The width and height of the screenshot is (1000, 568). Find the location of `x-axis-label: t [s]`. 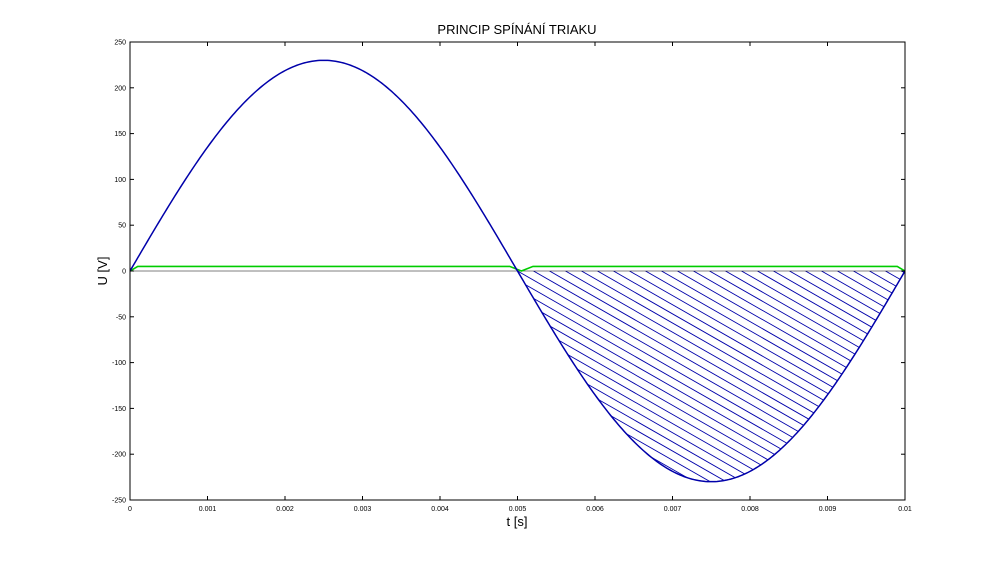

x-axis-label: t [s] is located at coordinates (517, 521).